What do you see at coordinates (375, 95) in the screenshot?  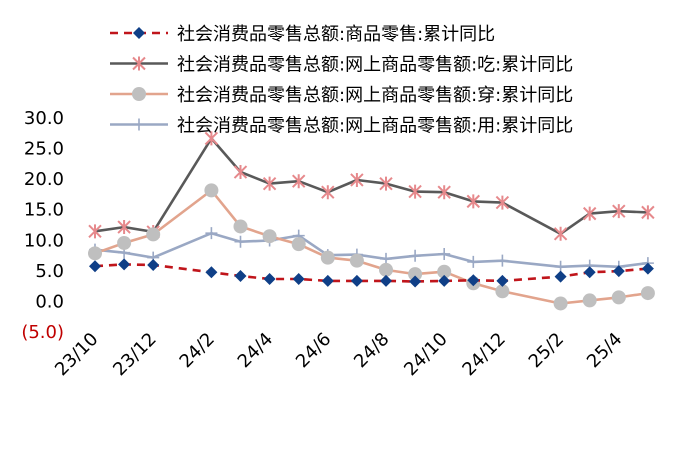 I see `legend-label: 社会消费品零售总额:网上商品零售额:穿:累计同比` at bounding box center [375, 95].